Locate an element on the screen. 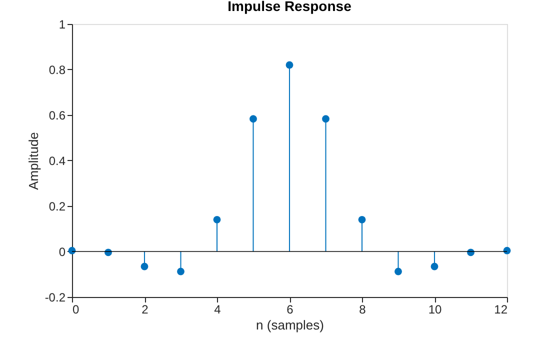  x-tick-label: 2 is located at coordinates (145, 309).